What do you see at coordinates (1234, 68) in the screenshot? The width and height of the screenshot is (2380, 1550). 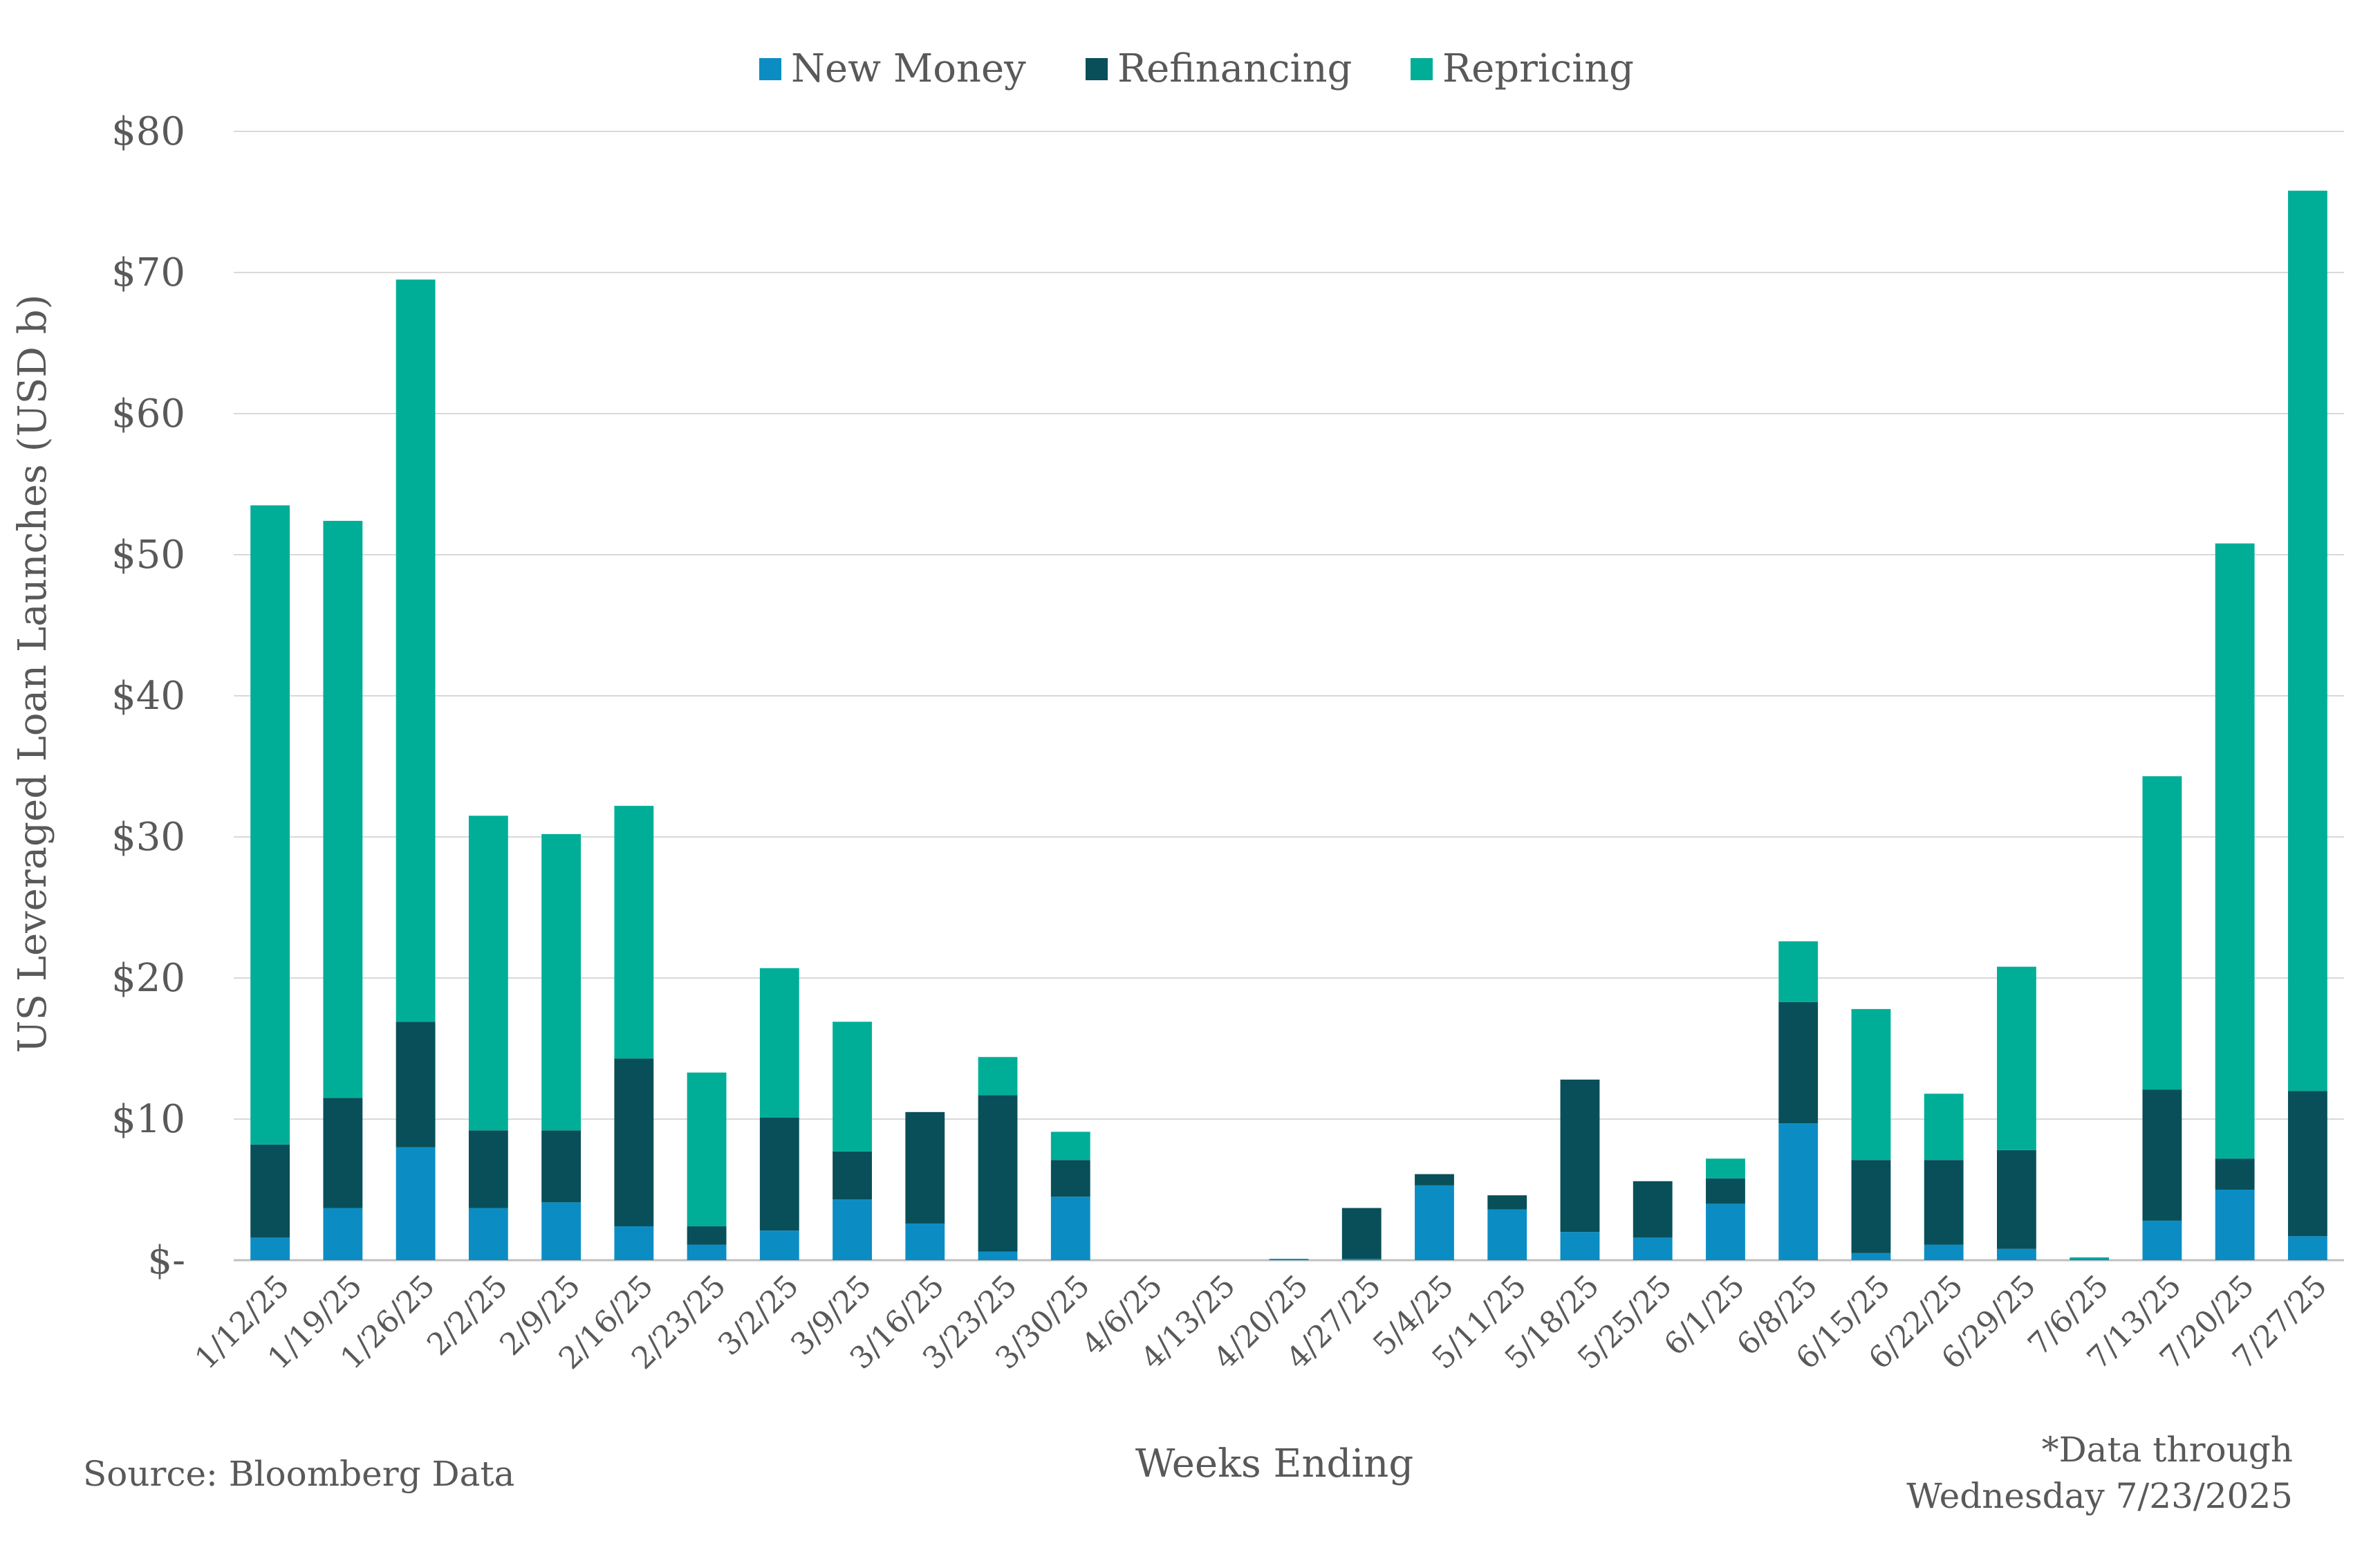 I see `legend-label: Refinancing` at bounding box center [1234, 68].